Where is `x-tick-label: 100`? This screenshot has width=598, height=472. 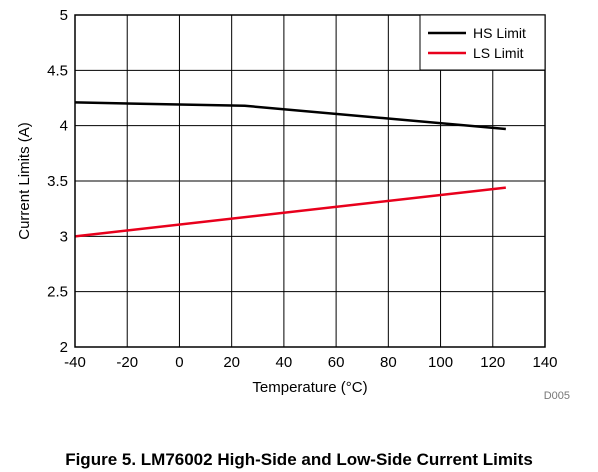
x-tick-label: 100 is located at coordinates (440, 362).